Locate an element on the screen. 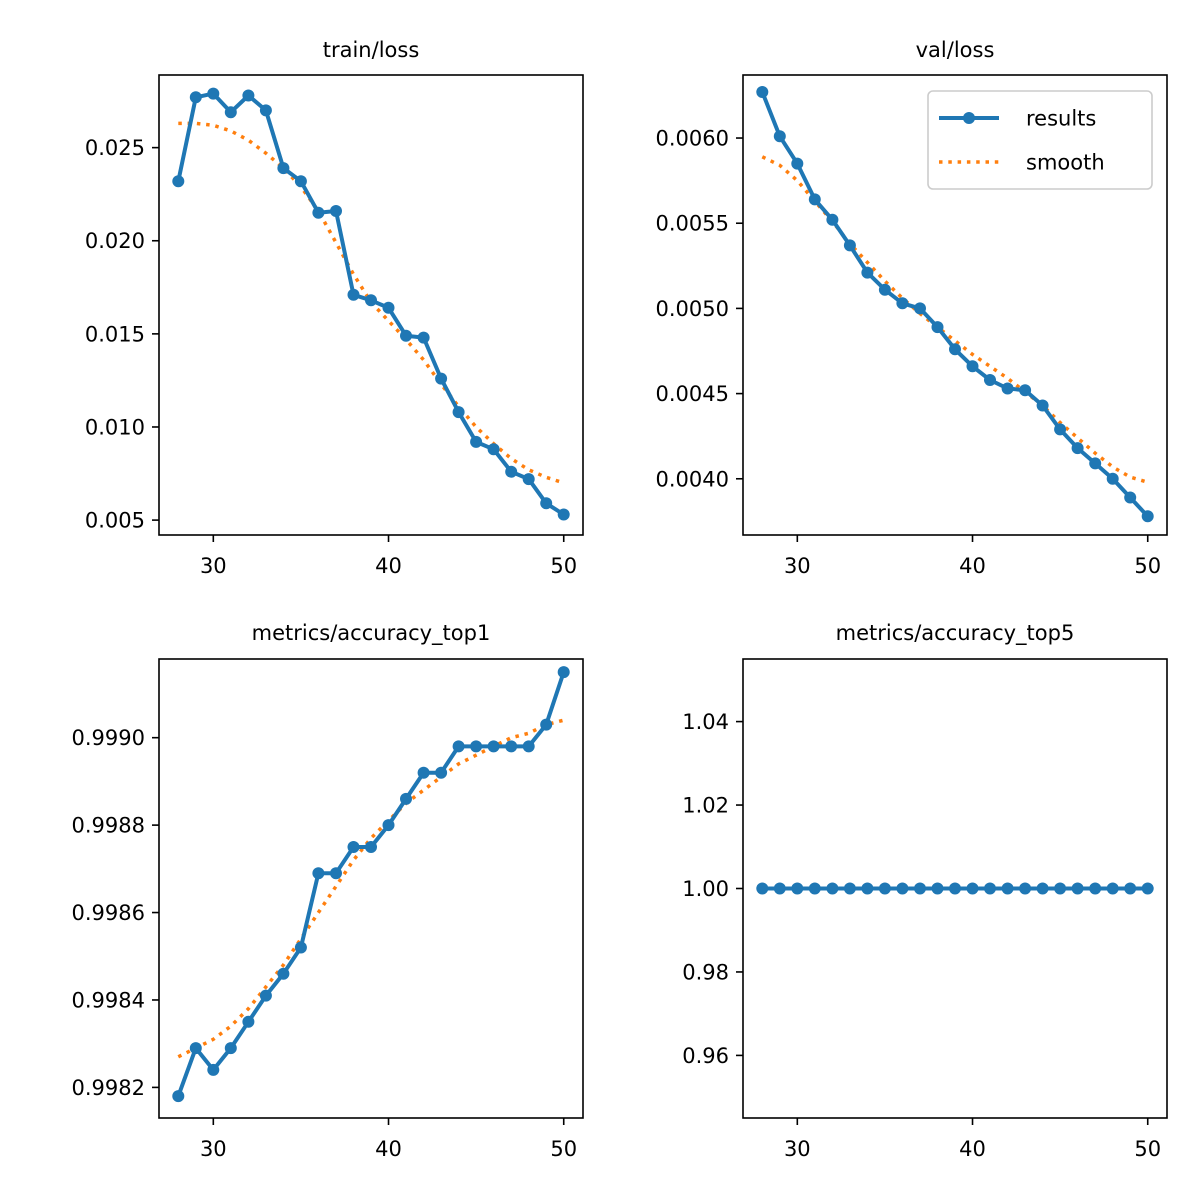  subplot-title: metrics/accuracy_top1 is located at coordinates (371, 633).